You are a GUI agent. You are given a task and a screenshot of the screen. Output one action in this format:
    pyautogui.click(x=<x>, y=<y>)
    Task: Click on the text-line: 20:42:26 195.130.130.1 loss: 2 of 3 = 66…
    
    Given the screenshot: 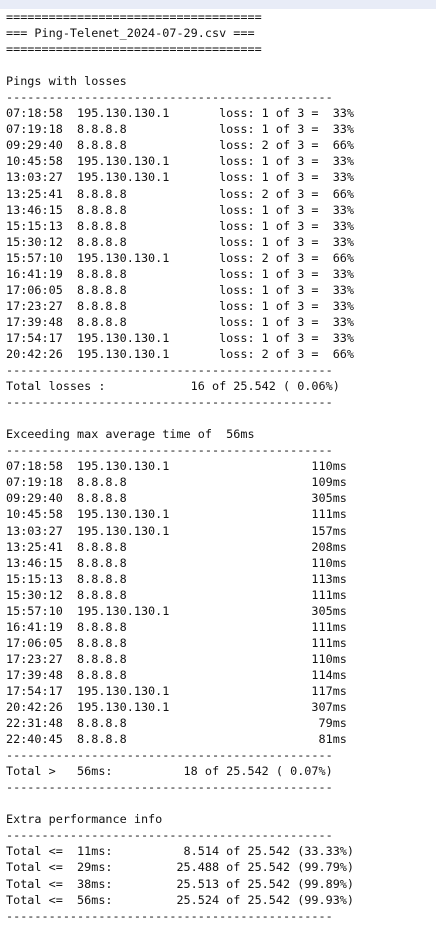 What is the action you would take?
    pyautogui.click(x=180, y=353)
    